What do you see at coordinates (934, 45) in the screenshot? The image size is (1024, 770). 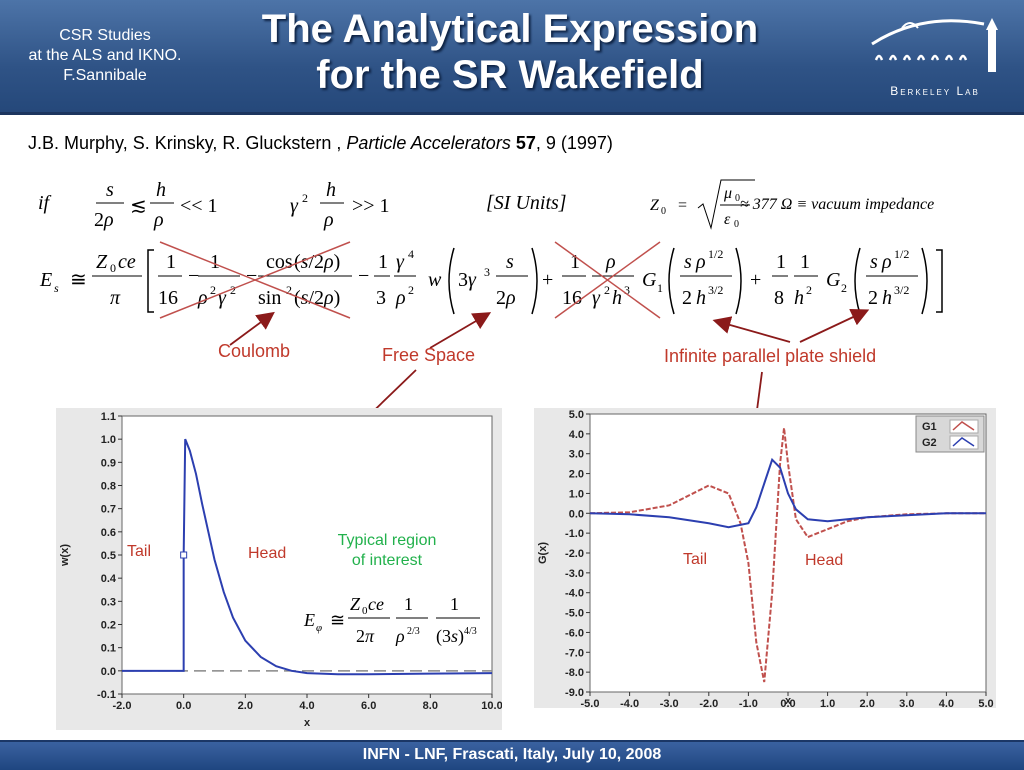 I see `berkeley-lab-logo-icon` at bounding box center [934, 45].